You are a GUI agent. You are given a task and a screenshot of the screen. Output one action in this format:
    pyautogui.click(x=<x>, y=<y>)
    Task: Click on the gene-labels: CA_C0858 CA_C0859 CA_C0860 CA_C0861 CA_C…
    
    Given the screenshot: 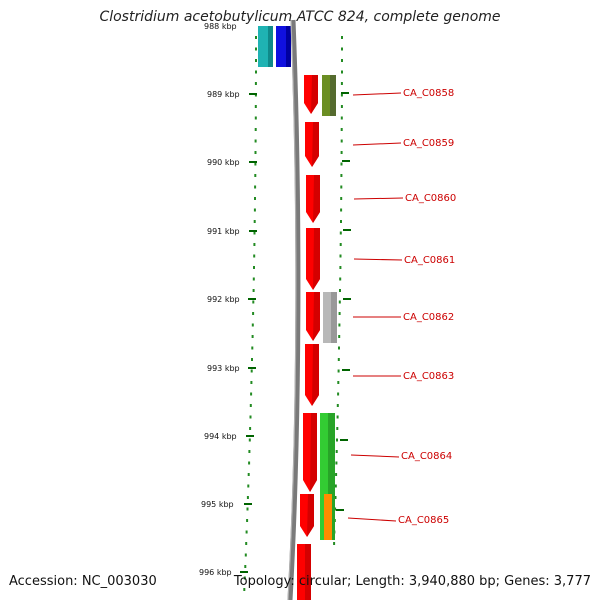 What is the action you would take?
    pyautogui.click(x=401, y=307)
    